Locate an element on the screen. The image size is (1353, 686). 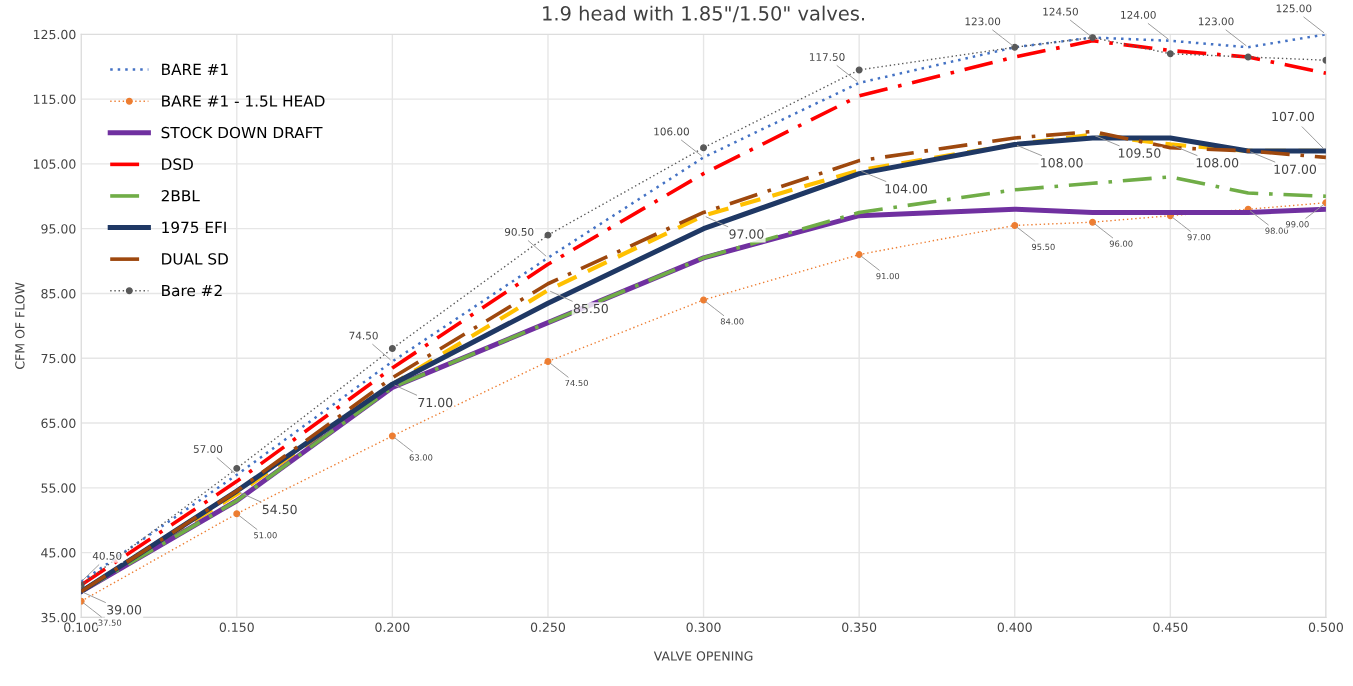
x-tick-label: 0.200 is located at coordinates (392, 627).